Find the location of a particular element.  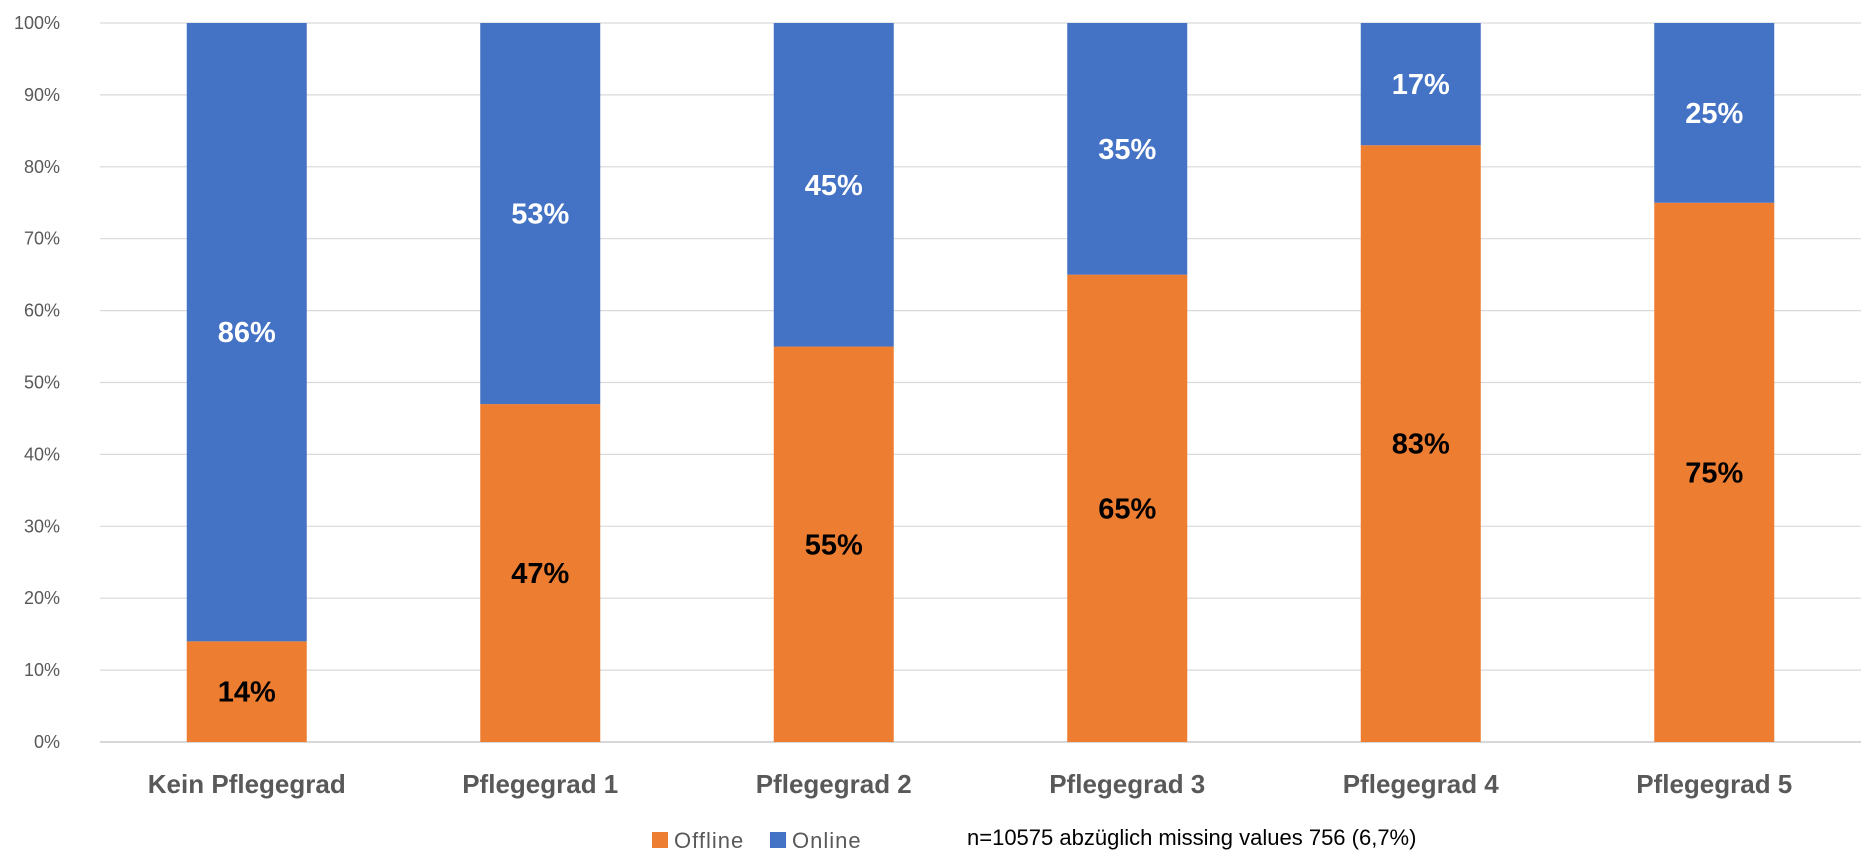

data-label-online: 35% is located at coordinates (1127, 150).